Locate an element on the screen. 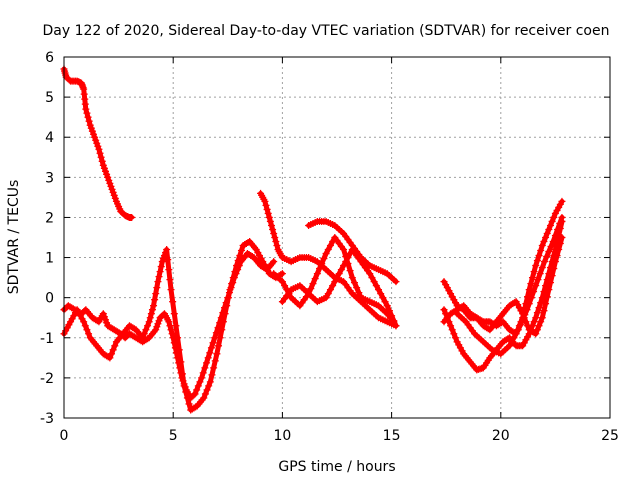 Image resolution: width=640 pixels, height=480 pixels. y-tick-label: 5 is located at coordinates (49, 98).